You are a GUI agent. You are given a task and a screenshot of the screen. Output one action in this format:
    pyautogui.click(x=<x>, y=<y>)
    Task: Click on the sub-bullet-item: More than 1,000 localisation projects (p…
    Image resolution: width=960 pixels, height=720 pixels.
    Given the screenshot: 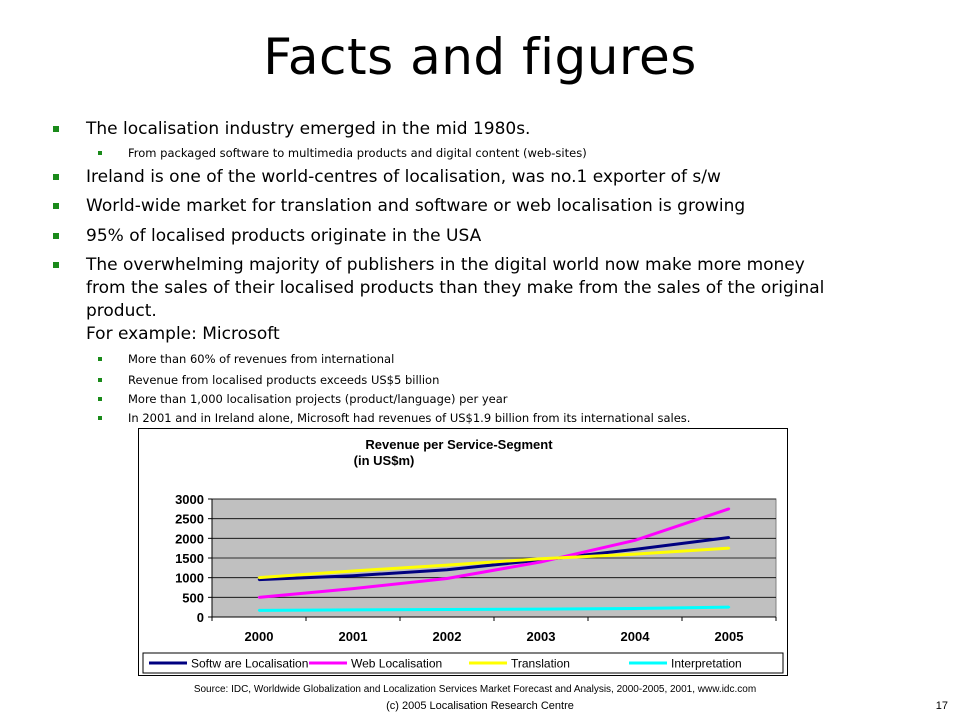 What is the action you would take?
    pyautogui.click(x=503, y=399)
    